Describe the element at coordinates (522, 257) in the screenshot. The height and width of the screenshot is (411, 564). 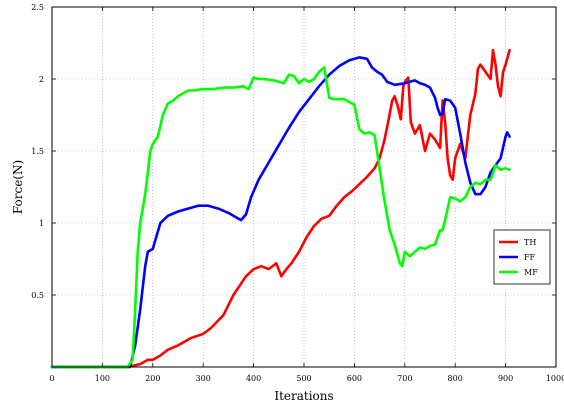
I see `legend: TH FF MF` at that location.